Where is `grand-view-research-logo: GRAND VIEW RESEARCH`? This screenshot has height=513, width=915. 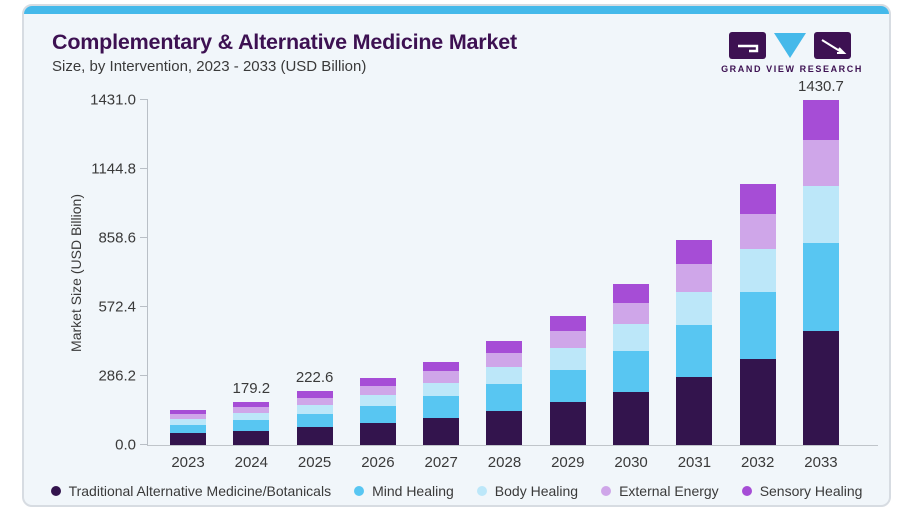
grand-view-research-logo: GRAND VIEW RESEARCH is located at coordinates (792, 52).